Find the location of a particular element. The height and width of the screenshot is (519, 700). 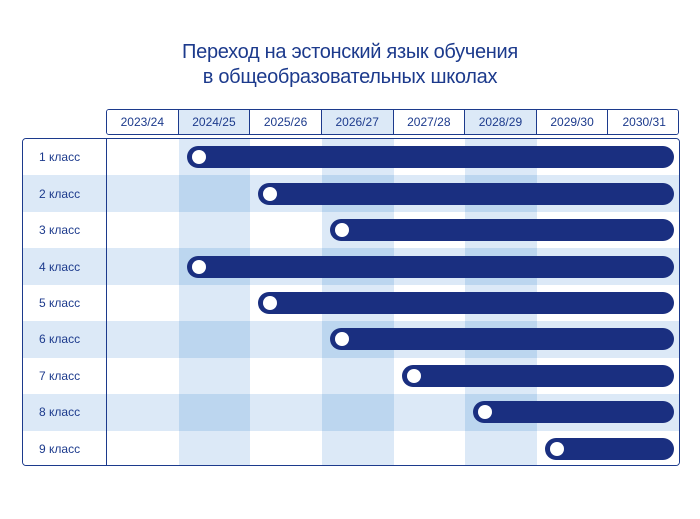

year-header-cell: 2023/24 is located at coordinates (143, 122).